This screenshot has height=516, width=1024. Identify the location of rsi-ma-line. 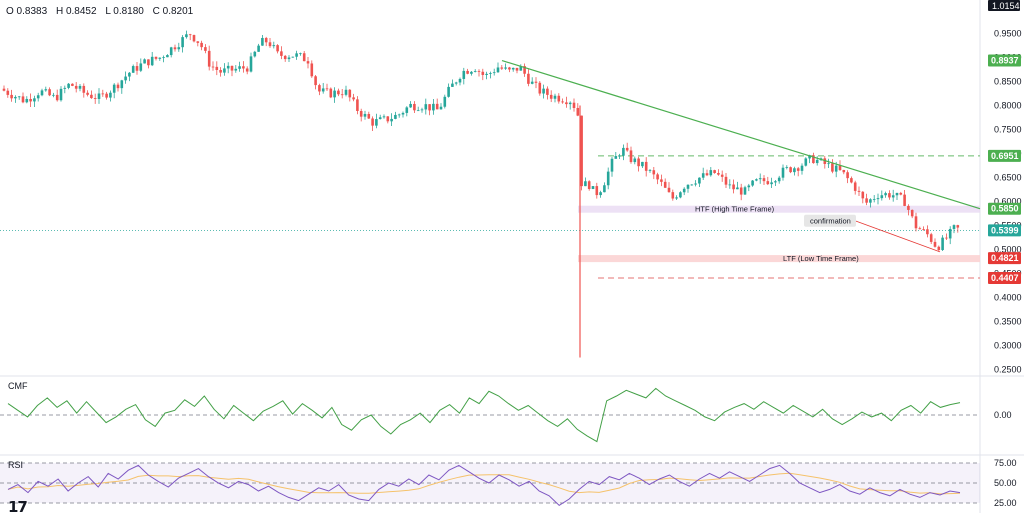
(484, 483).